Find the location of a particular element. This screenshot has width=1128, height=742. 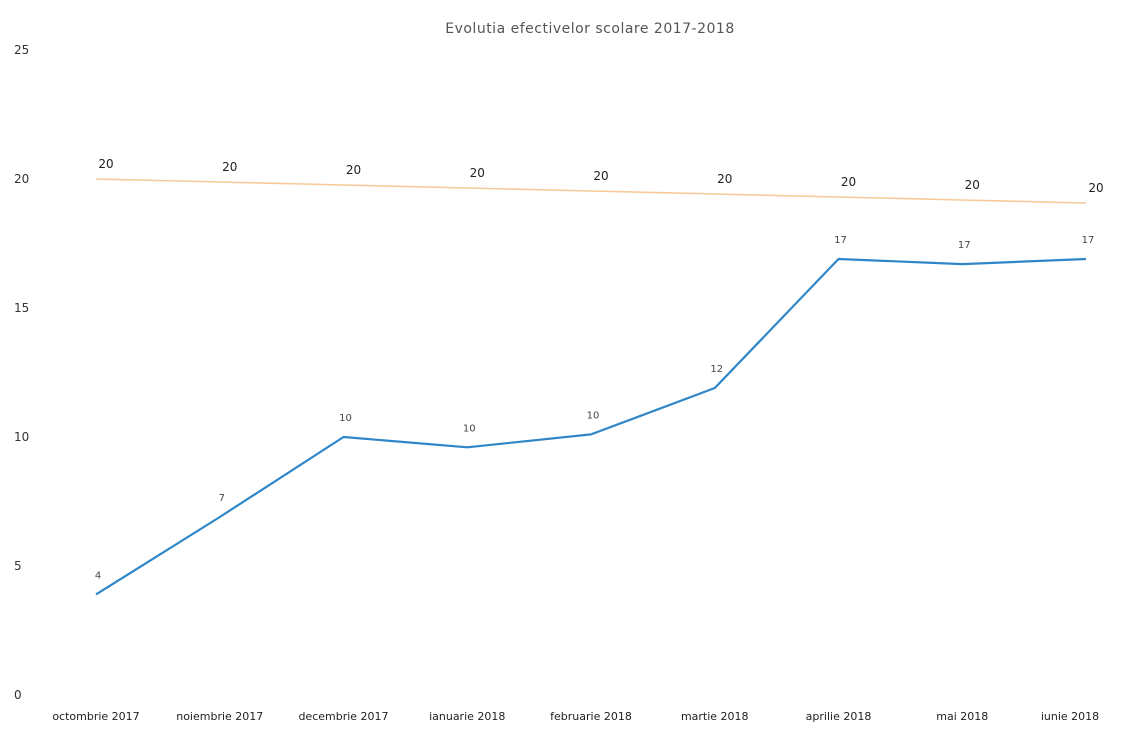

data-label: 12 is located at coordinates (716, 369).